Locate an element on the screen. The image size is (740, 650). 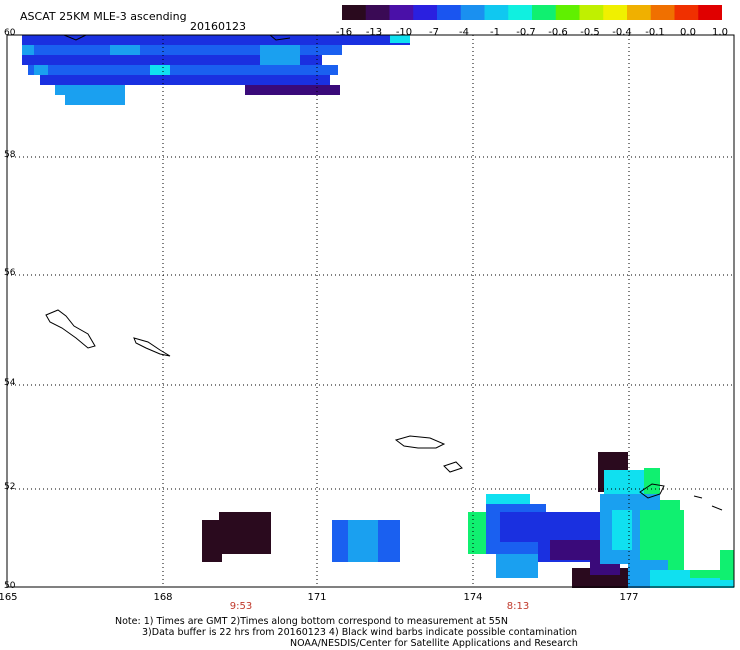
lon-label: 171 is located at coordinates (317, 597).